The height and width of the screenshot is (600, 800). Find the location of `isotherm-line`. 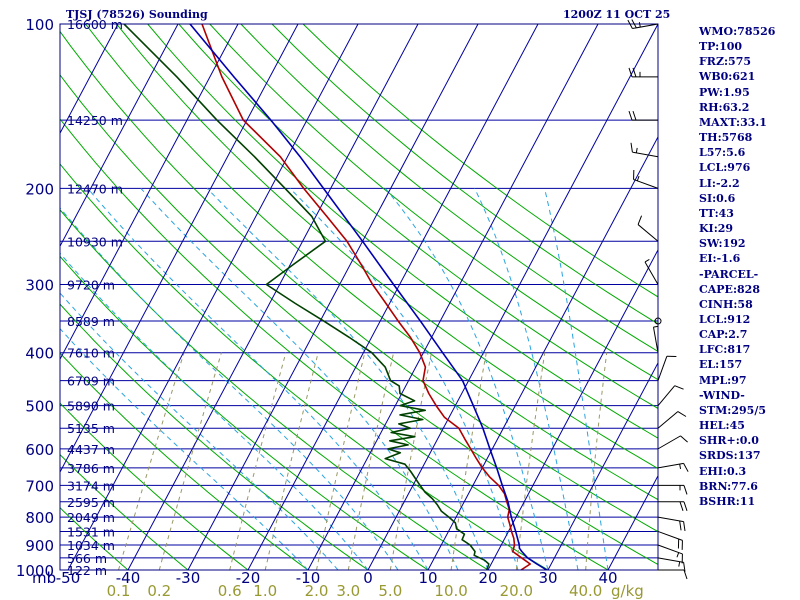

isotherm-line is located at coordinates (89, 79).